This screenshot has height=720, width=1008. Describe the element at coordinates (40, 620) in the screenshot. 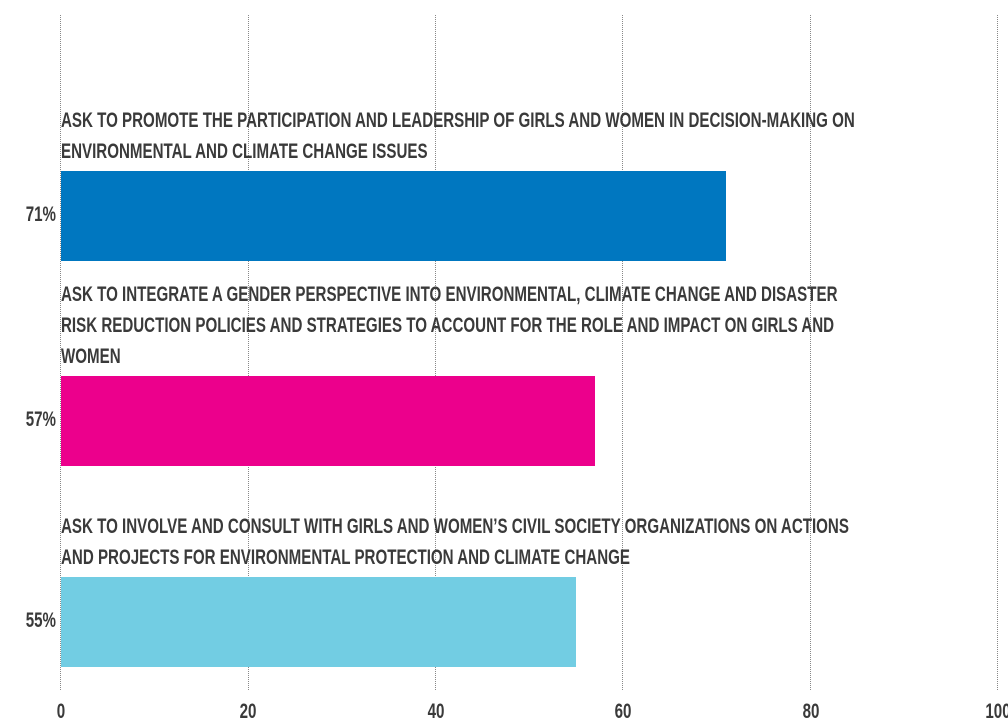

I see `value-label: 55%` at that location.